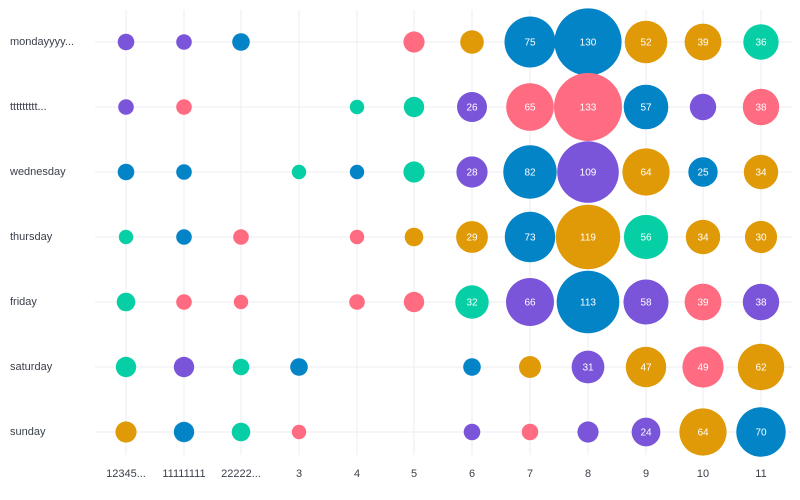 Image resolution: width=800 pixels, height=500 pixels. I want to click on bubble-label-0-10: 39, so click(703, 43).